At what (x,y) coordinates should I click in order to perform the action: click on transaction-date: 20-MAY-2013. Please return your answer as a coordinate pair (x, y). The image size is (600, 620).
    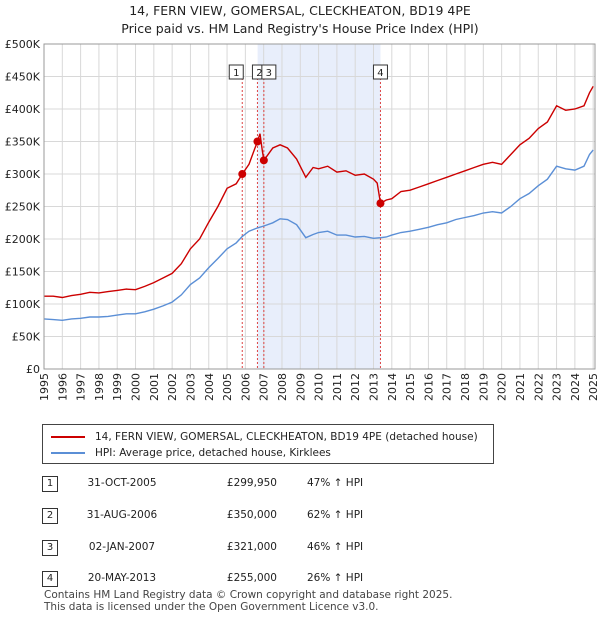
    Looking at the image, I should click on (122, 578).